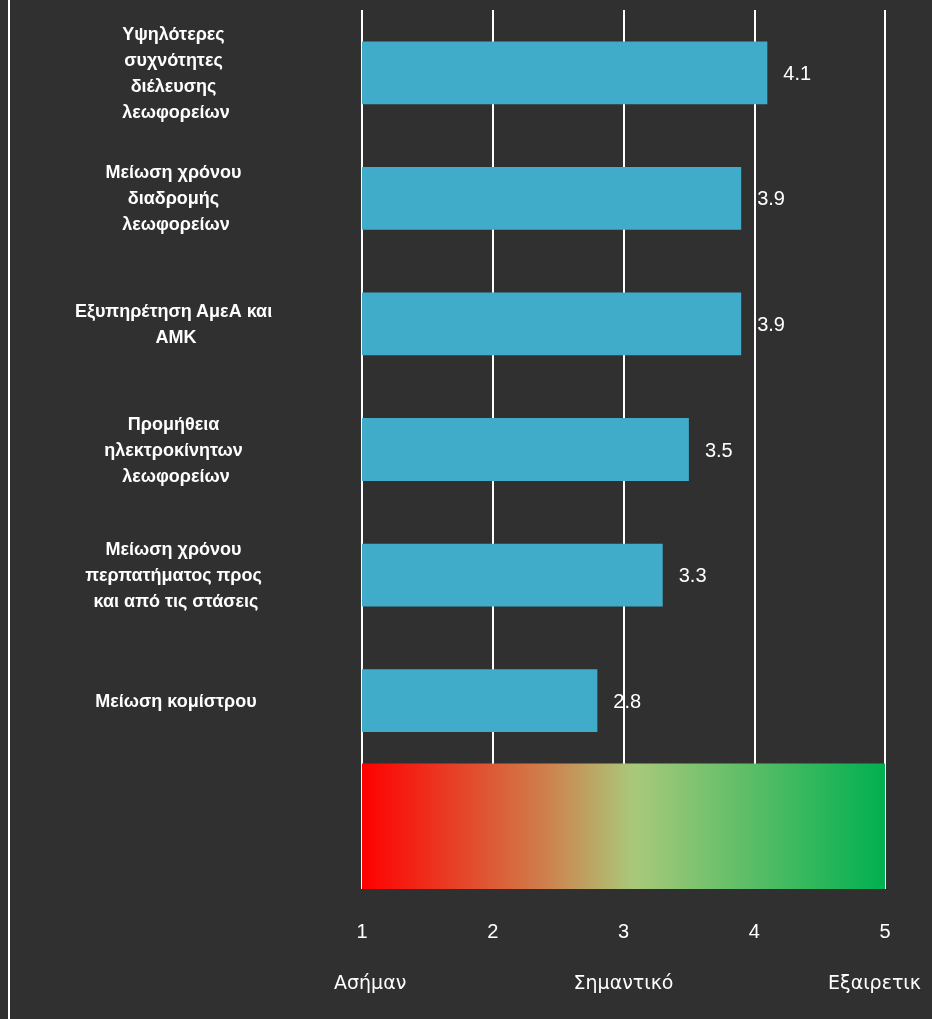 The image size is (932, 1019). I want to click on x-tick-label: 2, so click(493, 931).